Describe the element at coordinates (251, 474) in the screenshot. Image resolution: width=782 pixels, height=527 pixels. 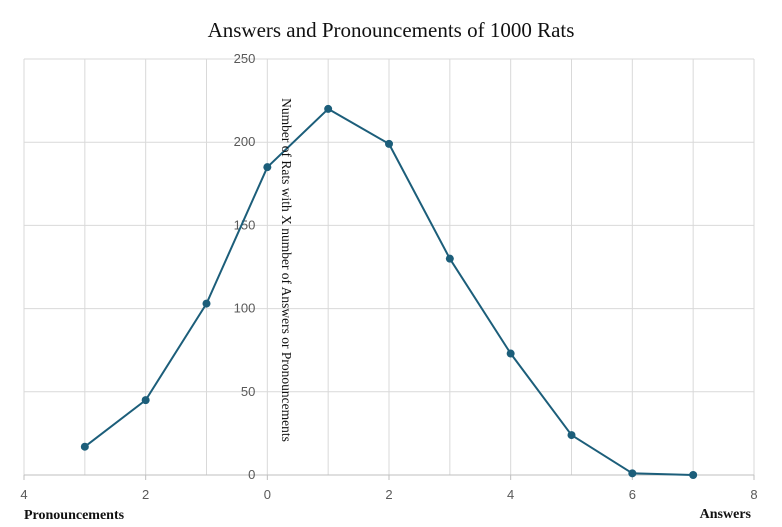
I see `y-tick-label: 0` at that location.